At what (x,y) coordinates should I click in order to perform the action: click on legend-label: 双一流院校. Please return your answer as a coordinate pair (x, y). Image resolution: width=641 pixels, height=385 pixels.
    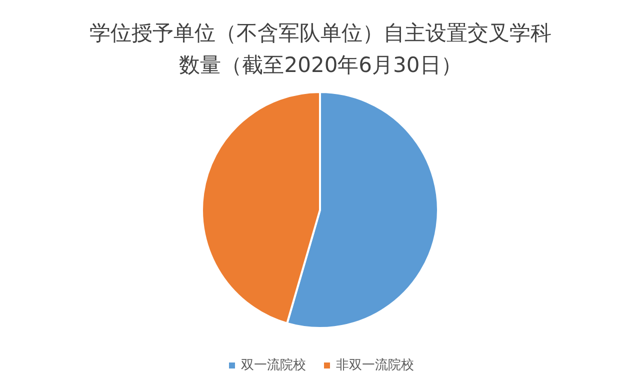
    Looking at the image, I should click on (273, 365).